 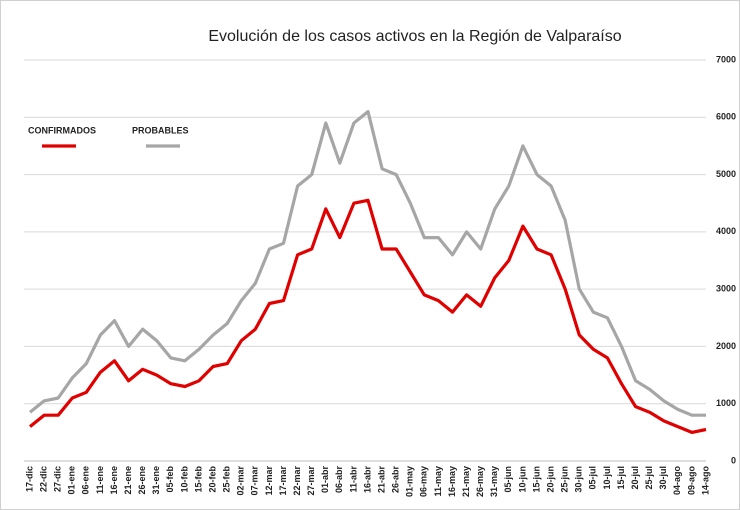 What do you see at coordinates (29, 479) in the screenshot?
I see `x-tick-label: 17-dic` at bounding box center [29, 479].